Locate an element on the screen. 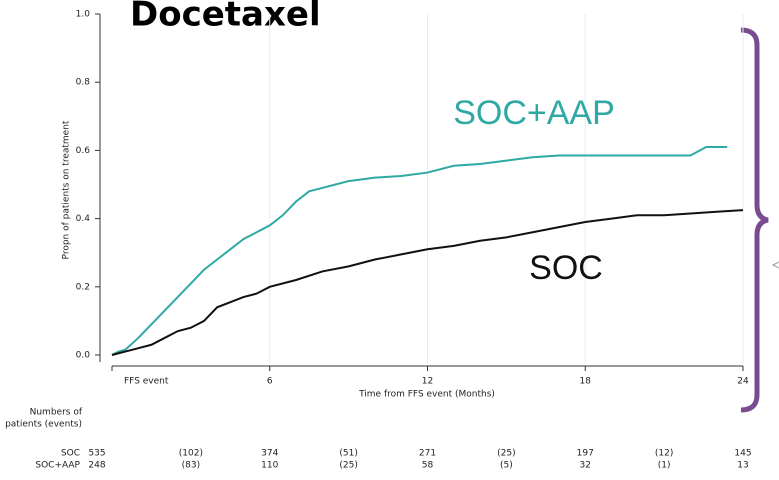  series-label: SOC+AAP is located at coordinates (534, 113).